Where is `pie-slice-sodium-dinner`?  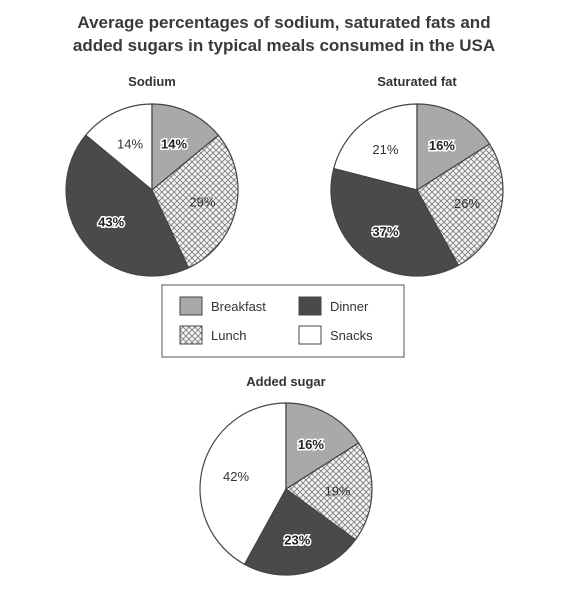
pie-slice-sodium-dinner is located at coordinates (127, 205).